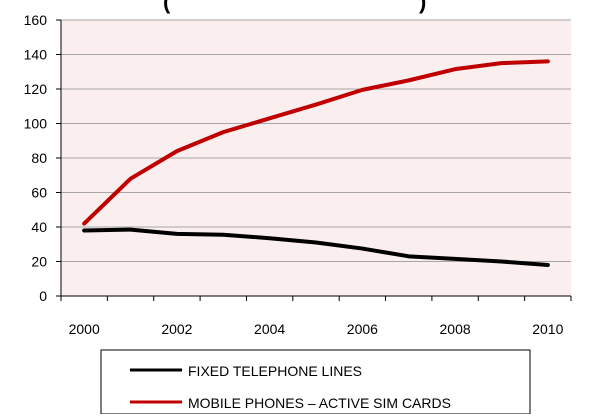 The image size is (591, 419). I want to click on chart-title-open: (, so click(167, 7).